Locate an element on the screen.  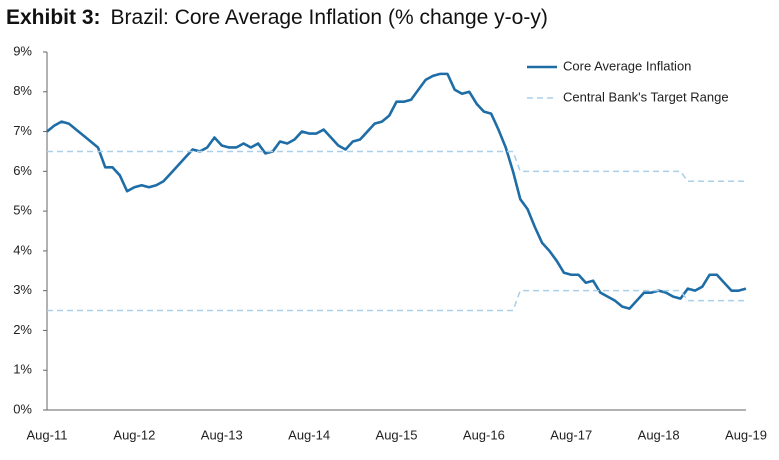
y-tick-label: 8% is located at coordinates (22, 90).